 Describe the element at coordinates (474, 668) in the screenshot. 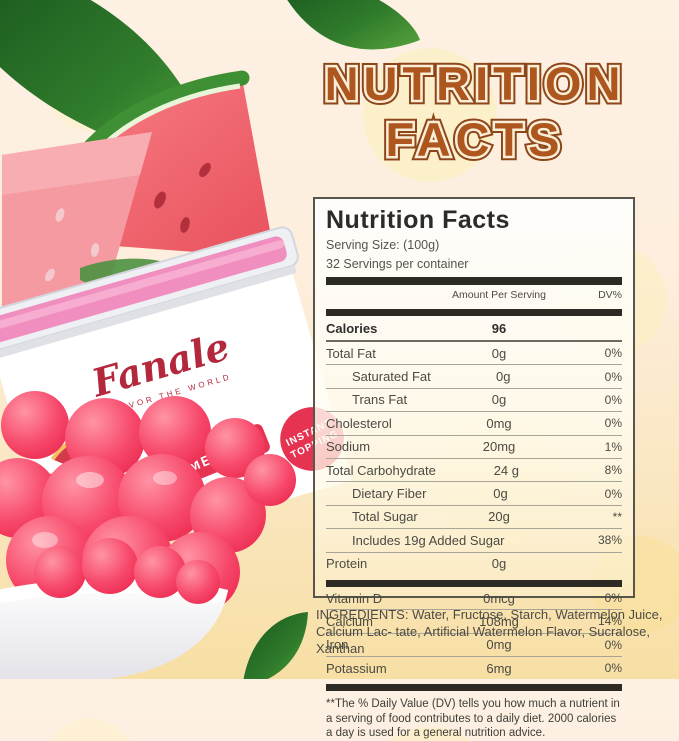

I see `table-row: Potassium 6mg 0%` at that location.